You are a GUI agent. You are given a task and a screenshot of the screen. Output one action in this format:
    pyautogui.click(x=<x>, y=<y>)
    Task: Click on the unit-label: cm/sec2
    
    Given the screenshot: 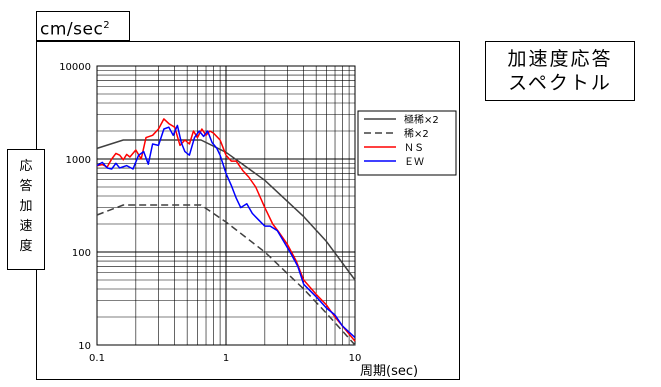 What is the action you would take?
    pyautogui.click(x=83, y=26)
    